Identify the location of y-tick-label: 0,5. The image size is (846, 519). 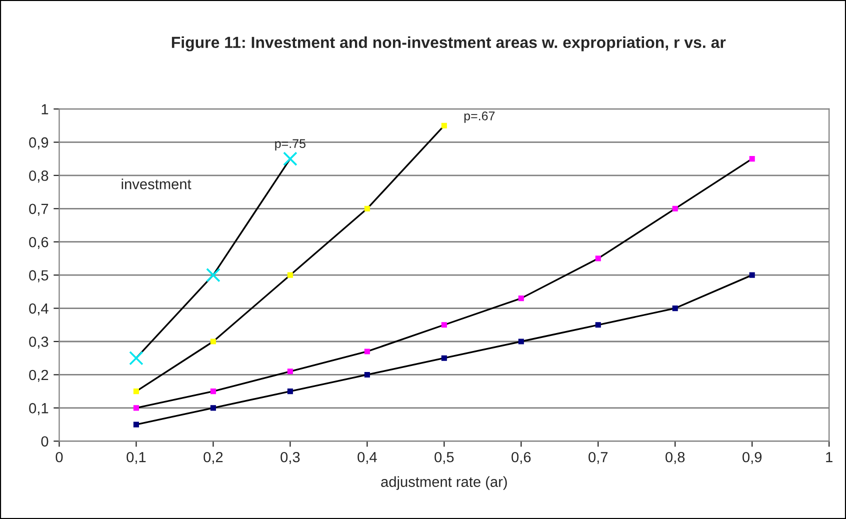
(38, 276).